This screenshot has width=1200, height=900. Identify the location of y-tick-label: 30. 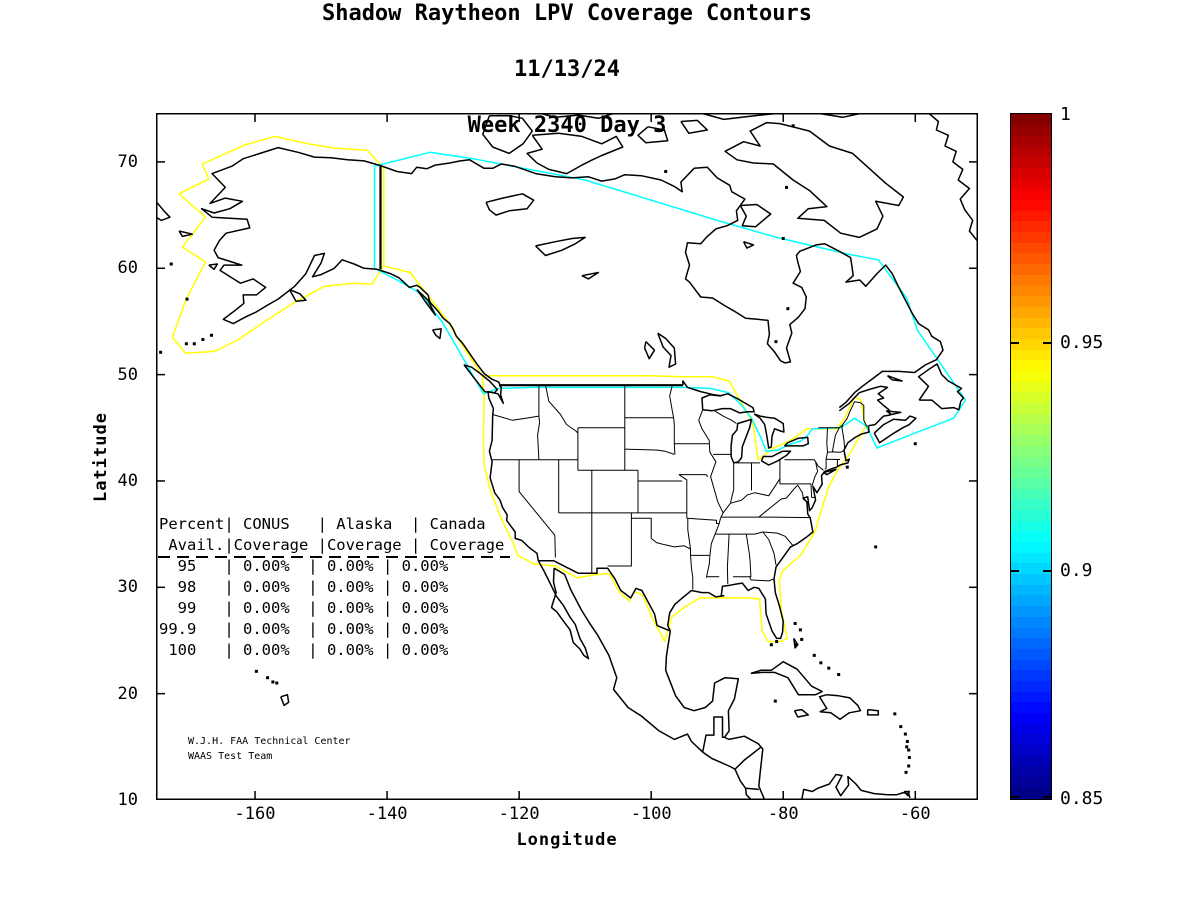
(127, 587).